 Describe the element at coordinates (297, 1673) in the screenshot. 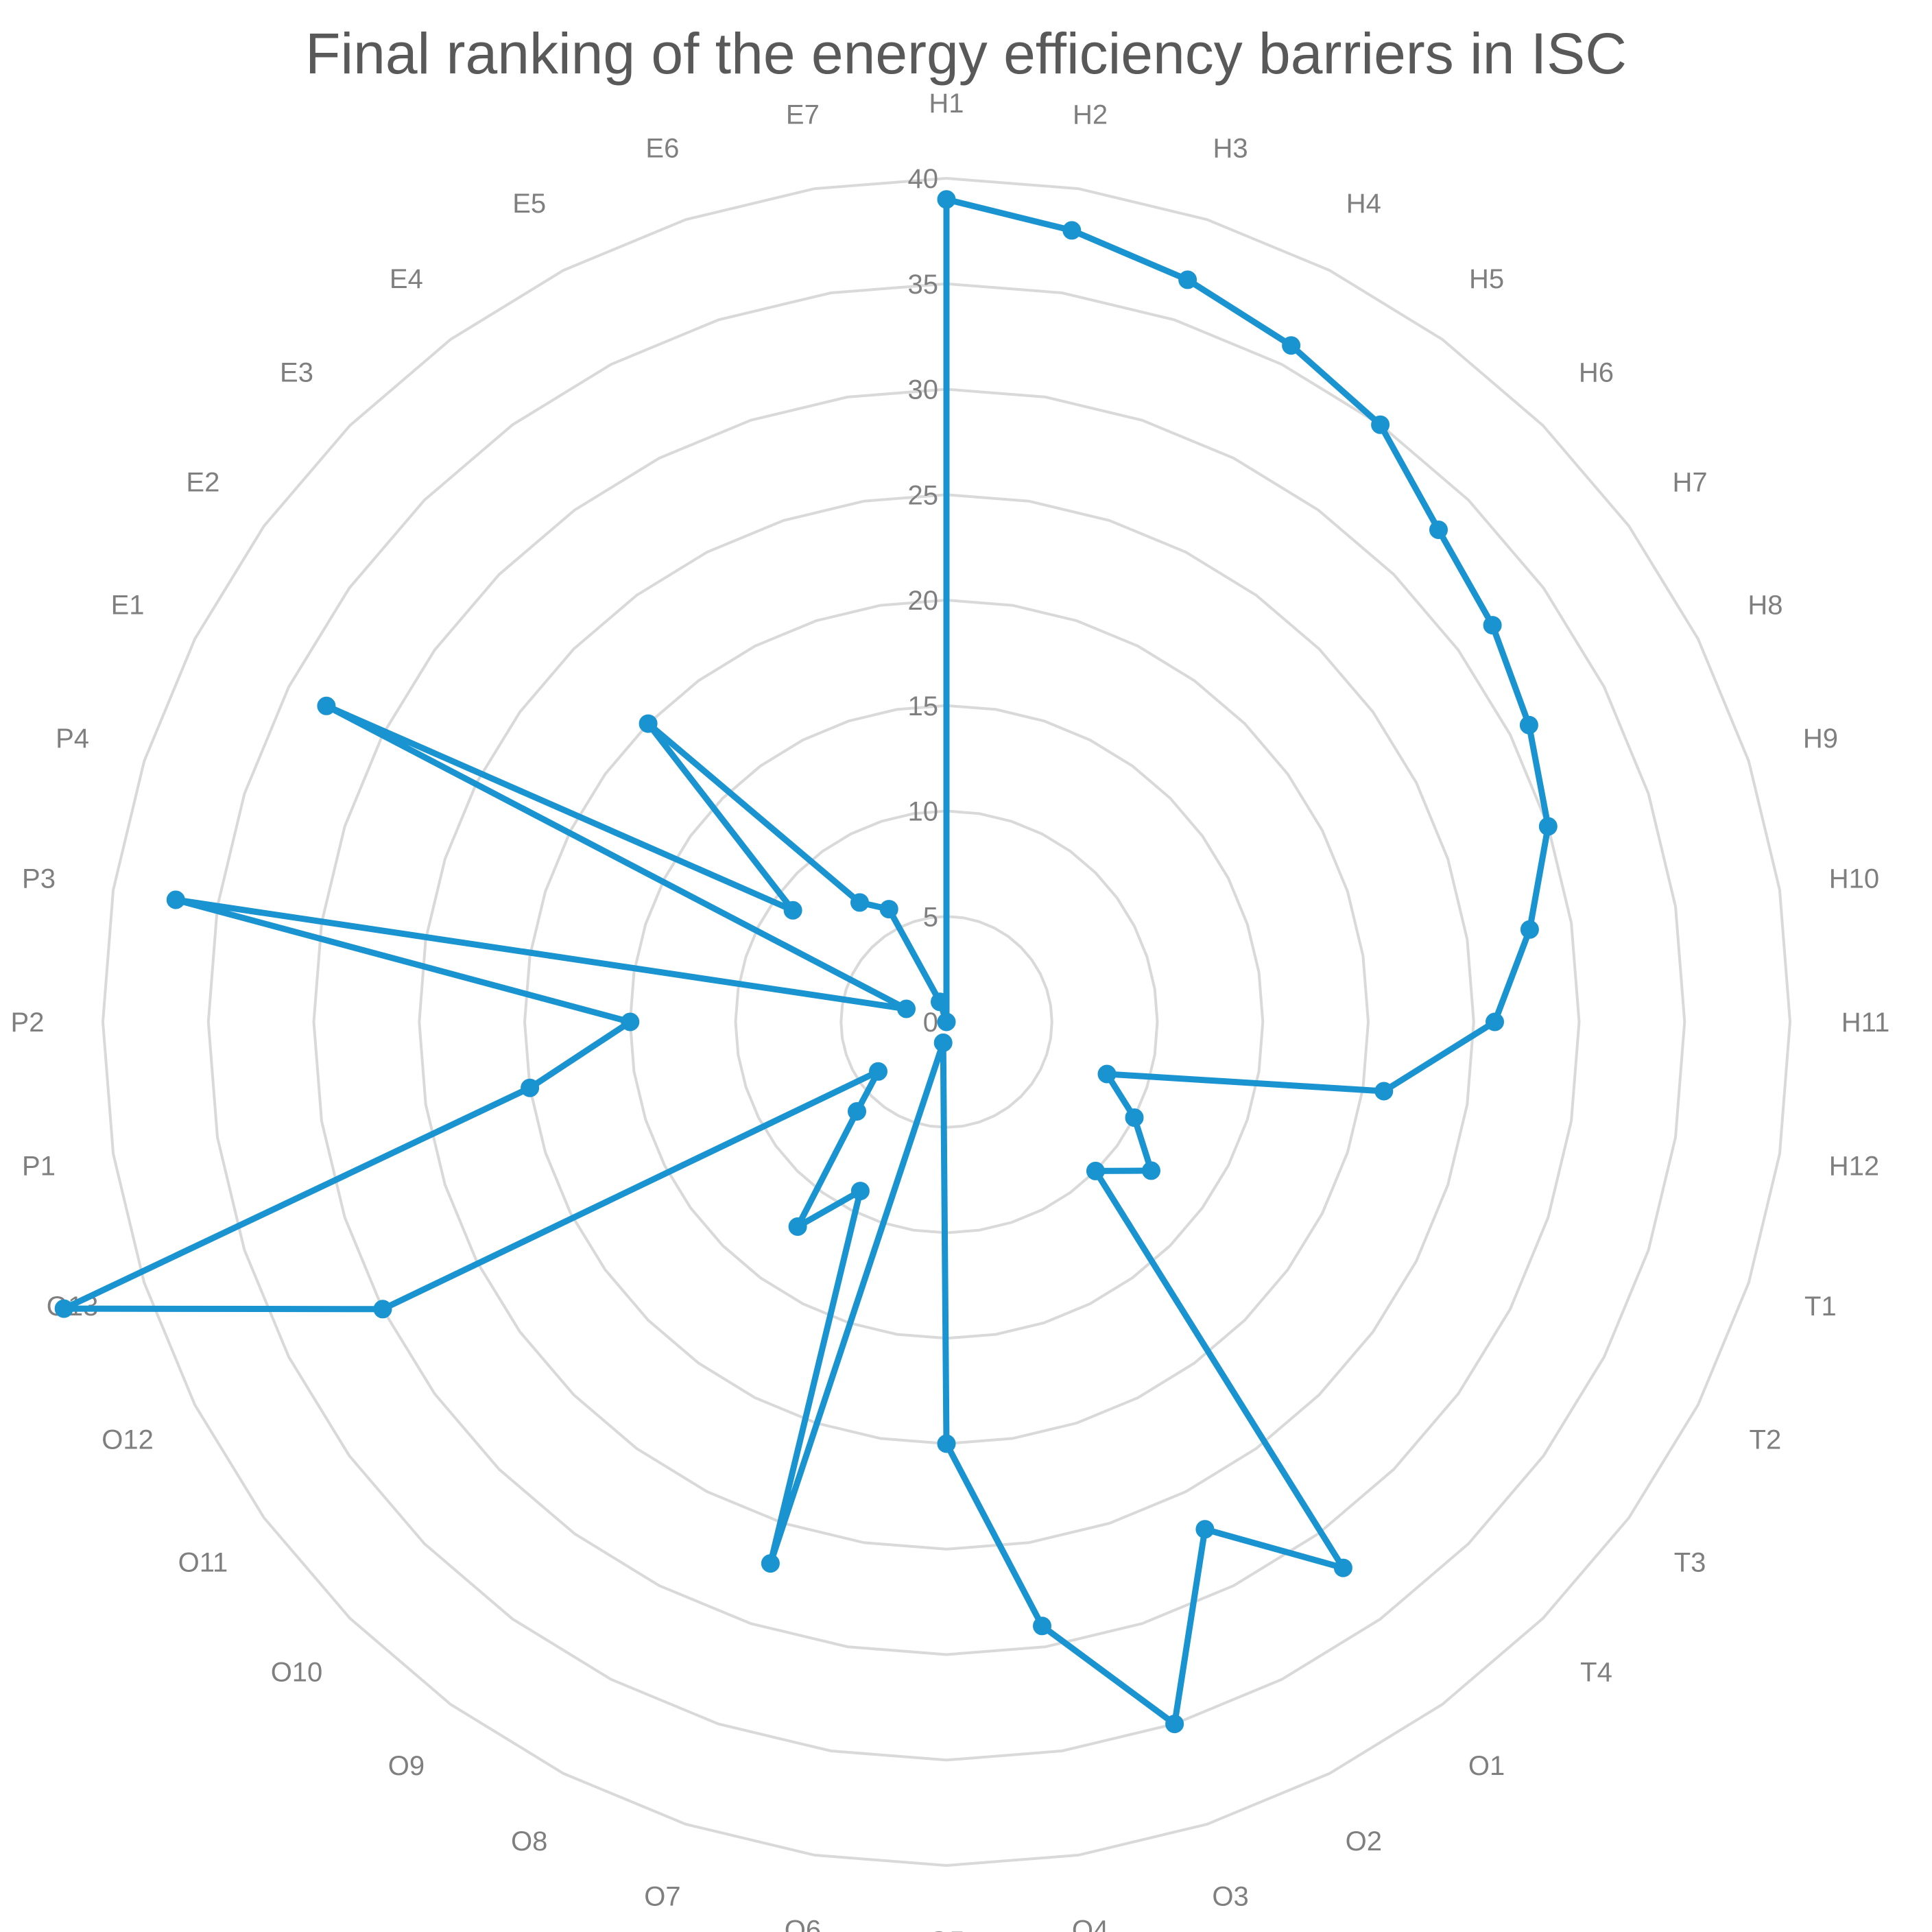

I see `category-label-o10: O10` at that location.